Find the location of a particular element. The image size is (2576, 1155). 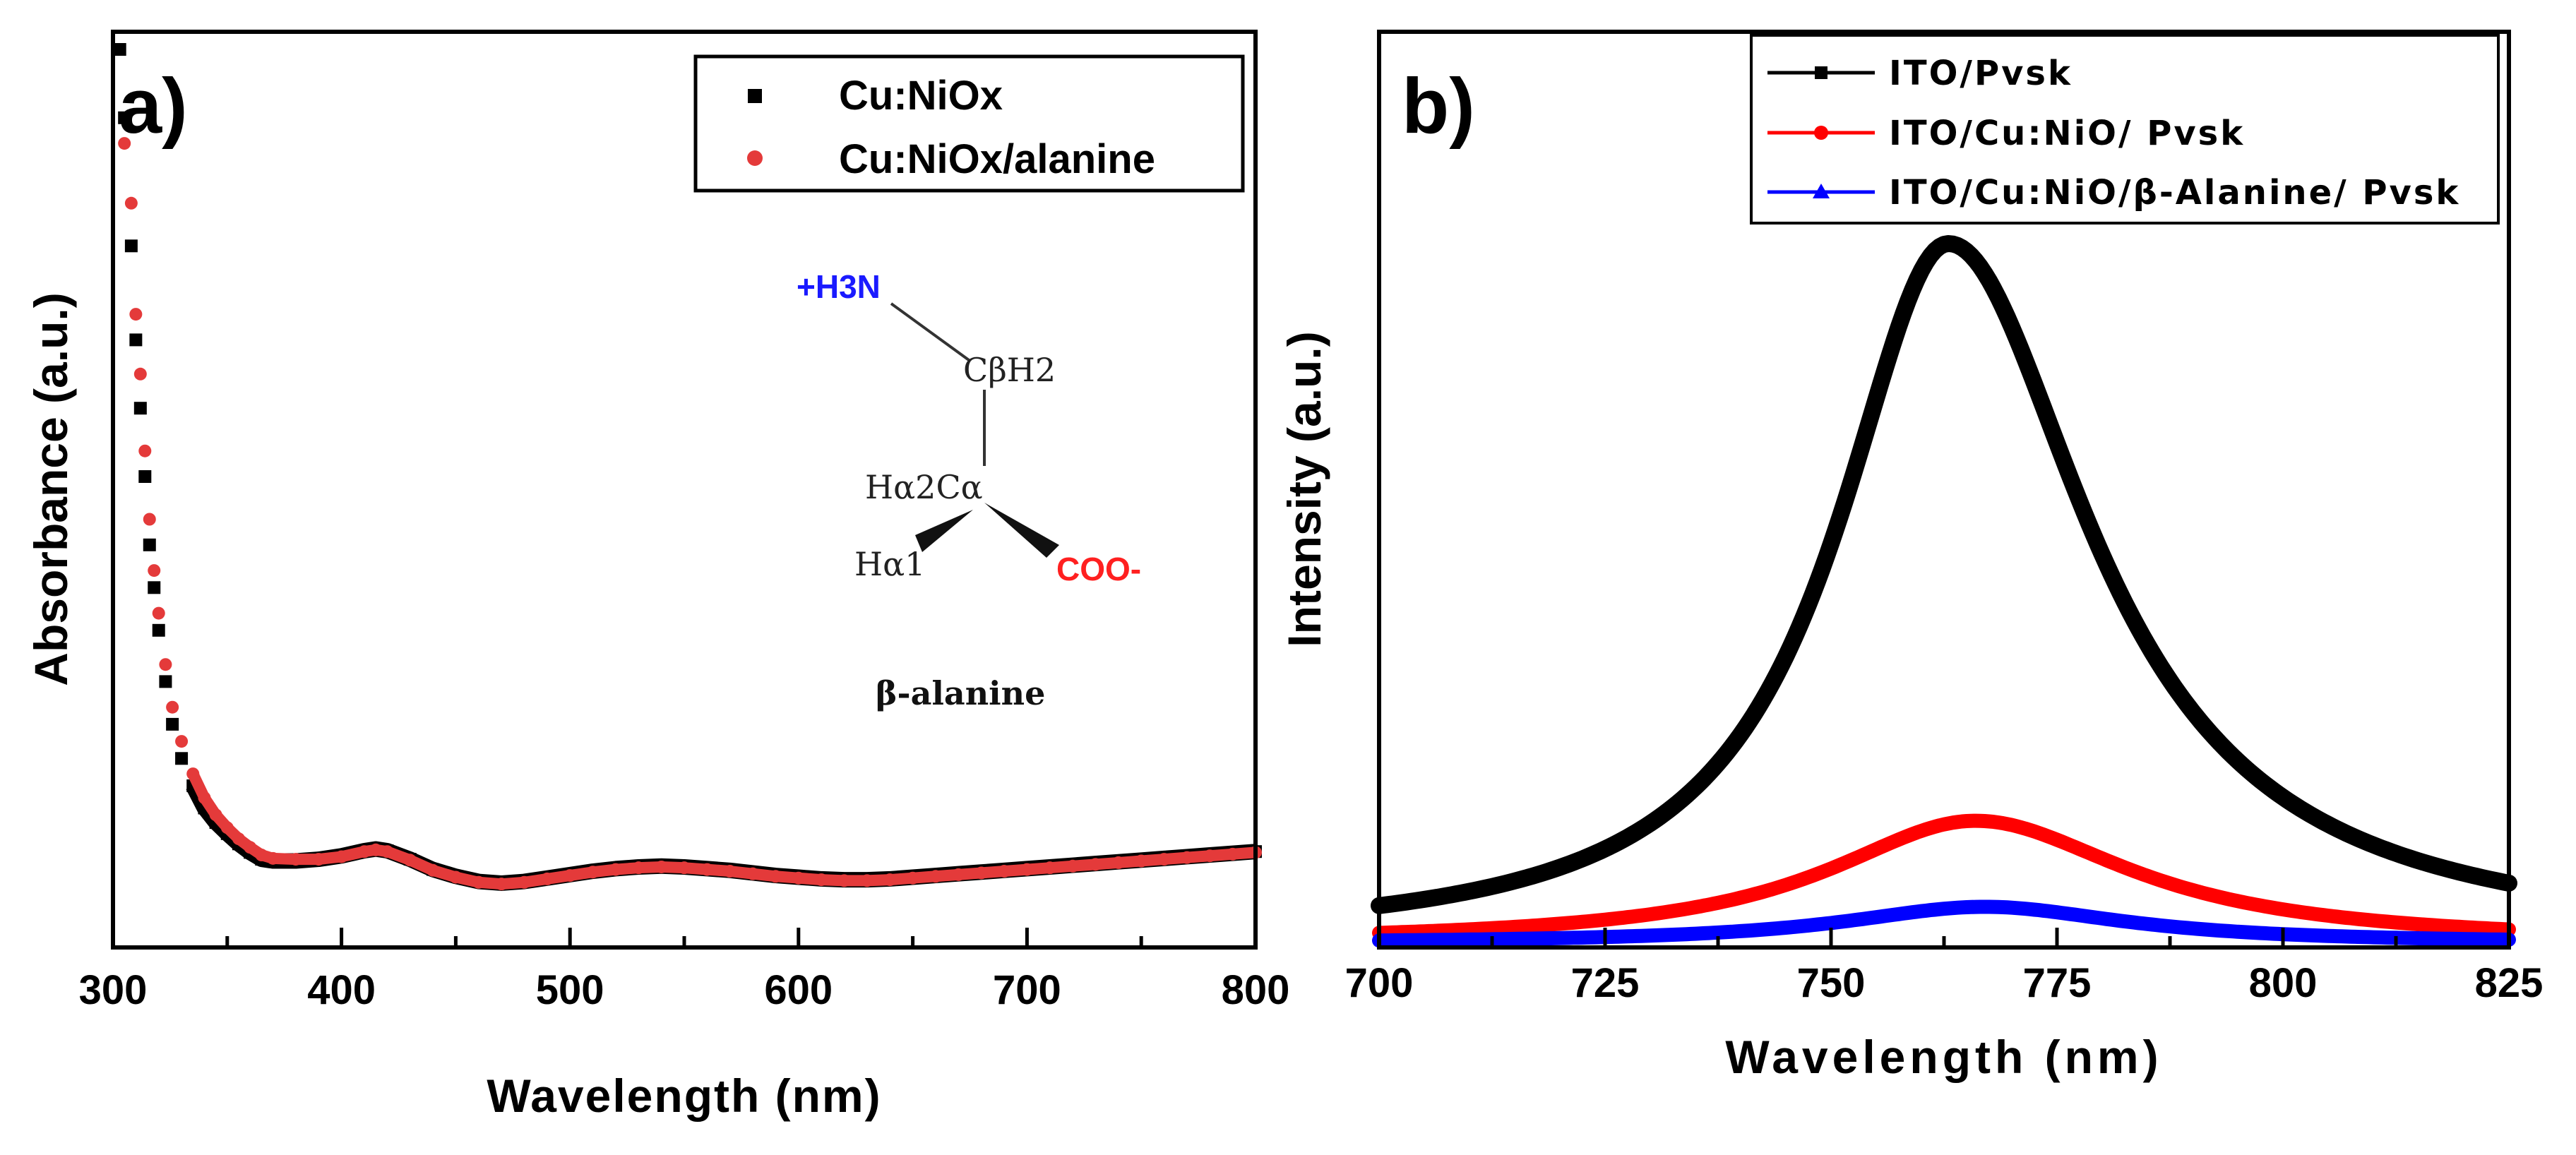

x-tick-label: 300 is located at coordinates (113, 990).